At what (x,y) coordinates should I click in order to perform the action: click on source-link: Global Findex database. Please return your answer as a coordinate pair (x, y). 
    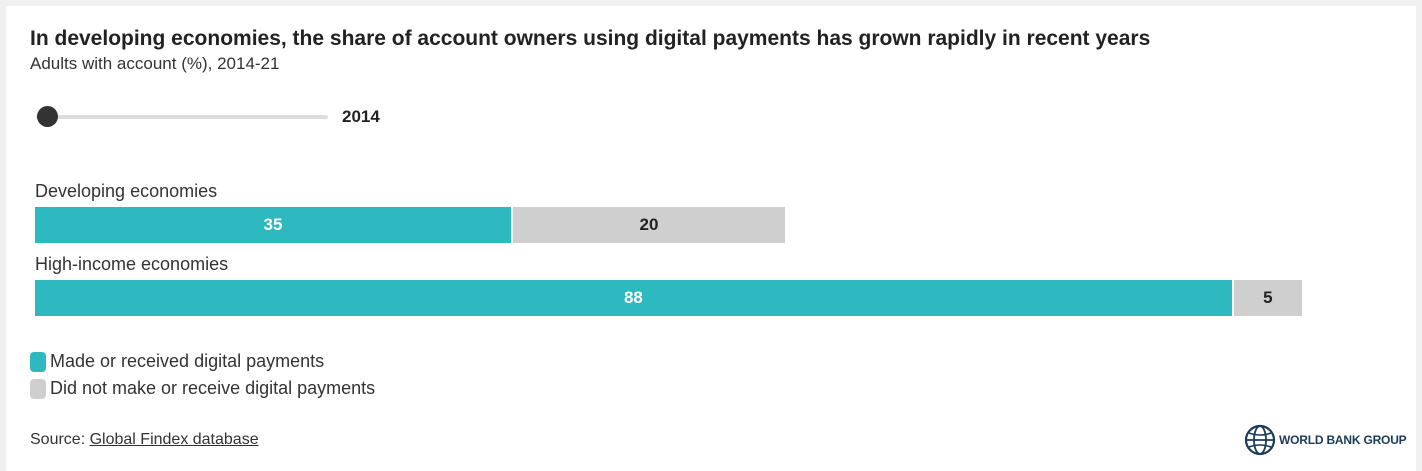
    Looking at the image, I should click on (174, 439).